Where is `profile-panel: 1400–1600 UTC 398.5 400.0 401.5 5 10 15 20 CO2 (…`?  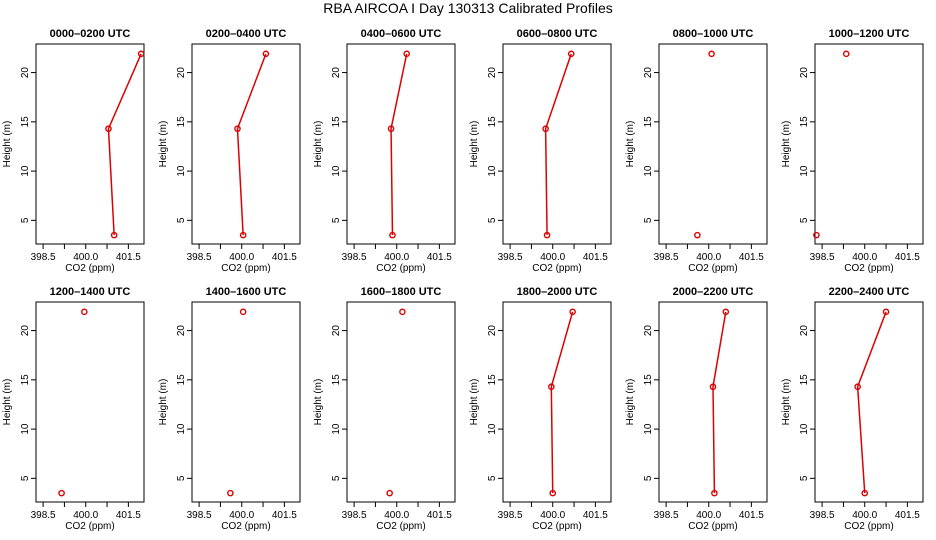 profile-panel: 1400–1600 UTC 398.5 400.0 401.5 5 10 15 20 CO2 (… is located at coordinates (229, 409).